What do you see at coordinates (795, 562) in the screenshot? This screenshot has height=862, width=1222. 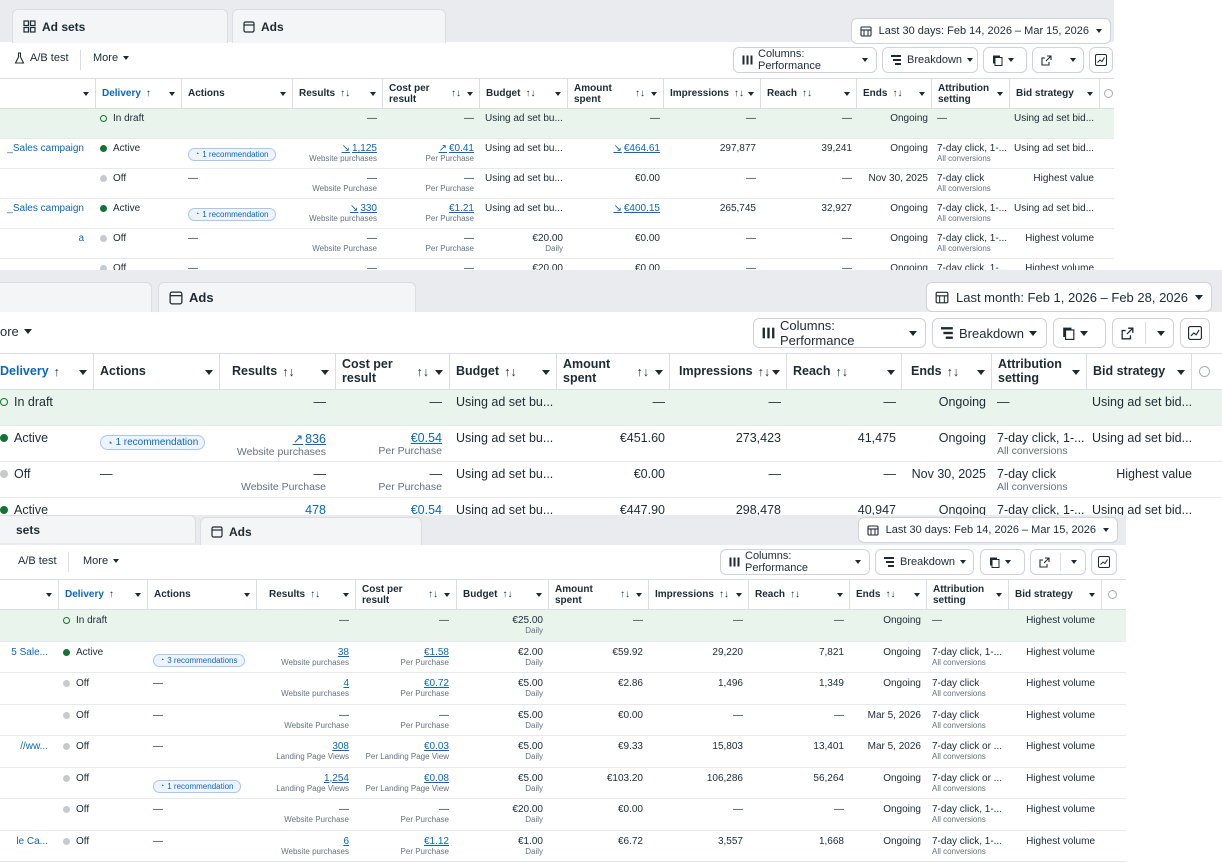 I see `columns-button: Columns: Performance` at bounding box center [795, 562].